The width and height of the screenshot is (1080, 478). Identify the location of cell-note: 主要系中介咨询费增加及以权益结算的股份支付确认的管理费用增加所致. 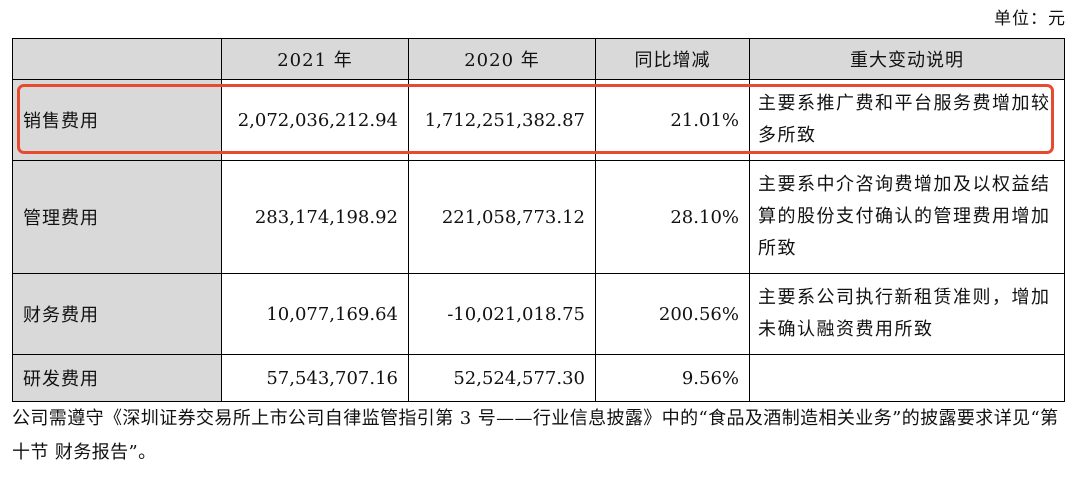
(907, 217).